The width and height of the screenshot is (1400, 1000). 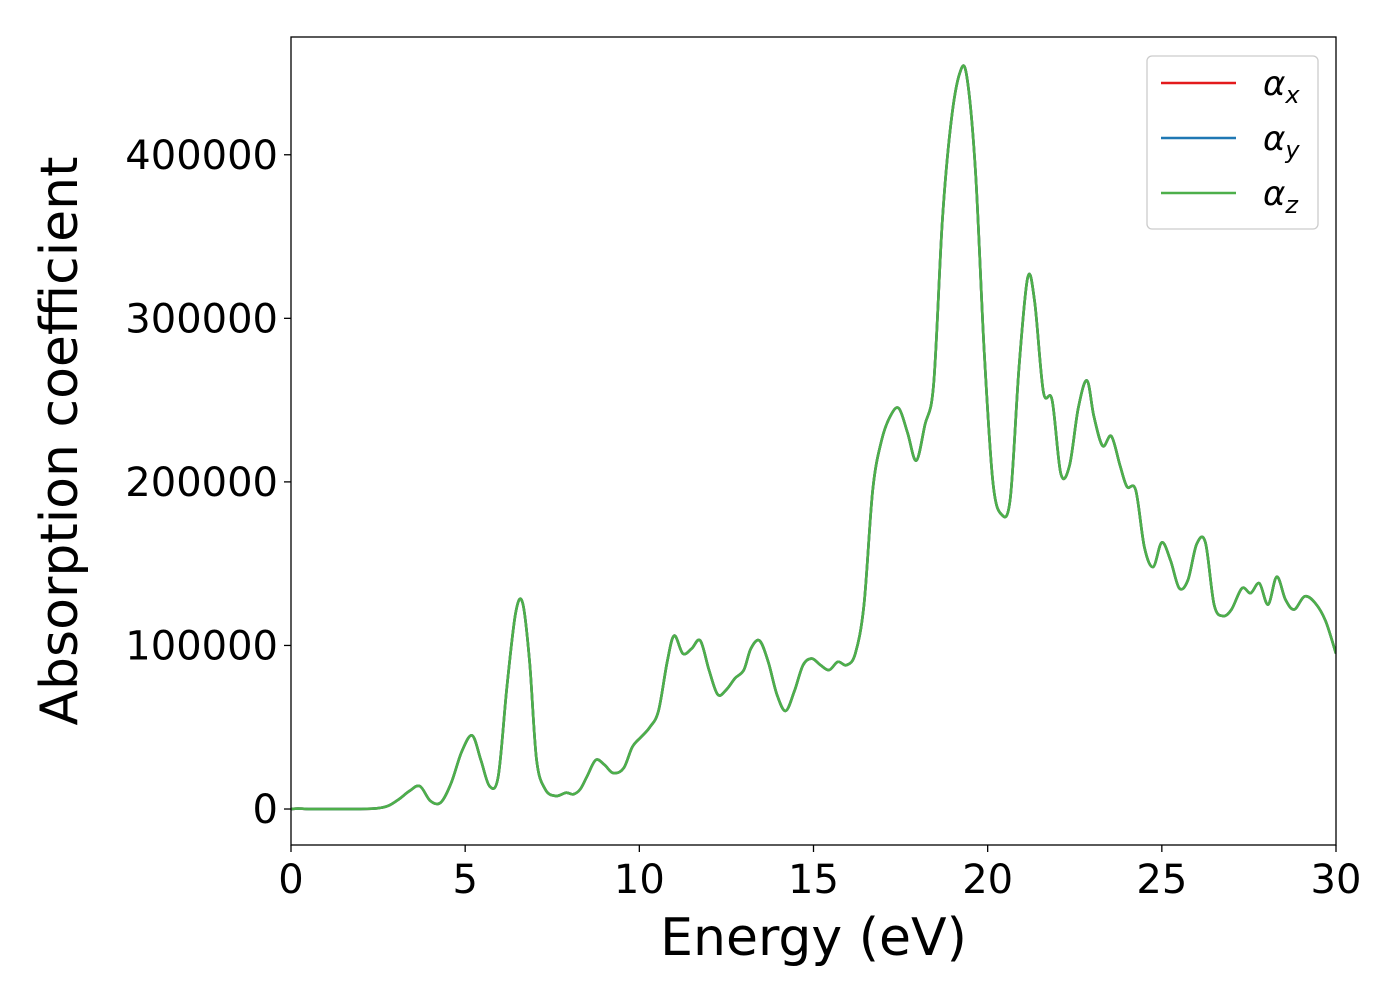 I want to click on x-tick-label: 10, so click(x=639, y=880).